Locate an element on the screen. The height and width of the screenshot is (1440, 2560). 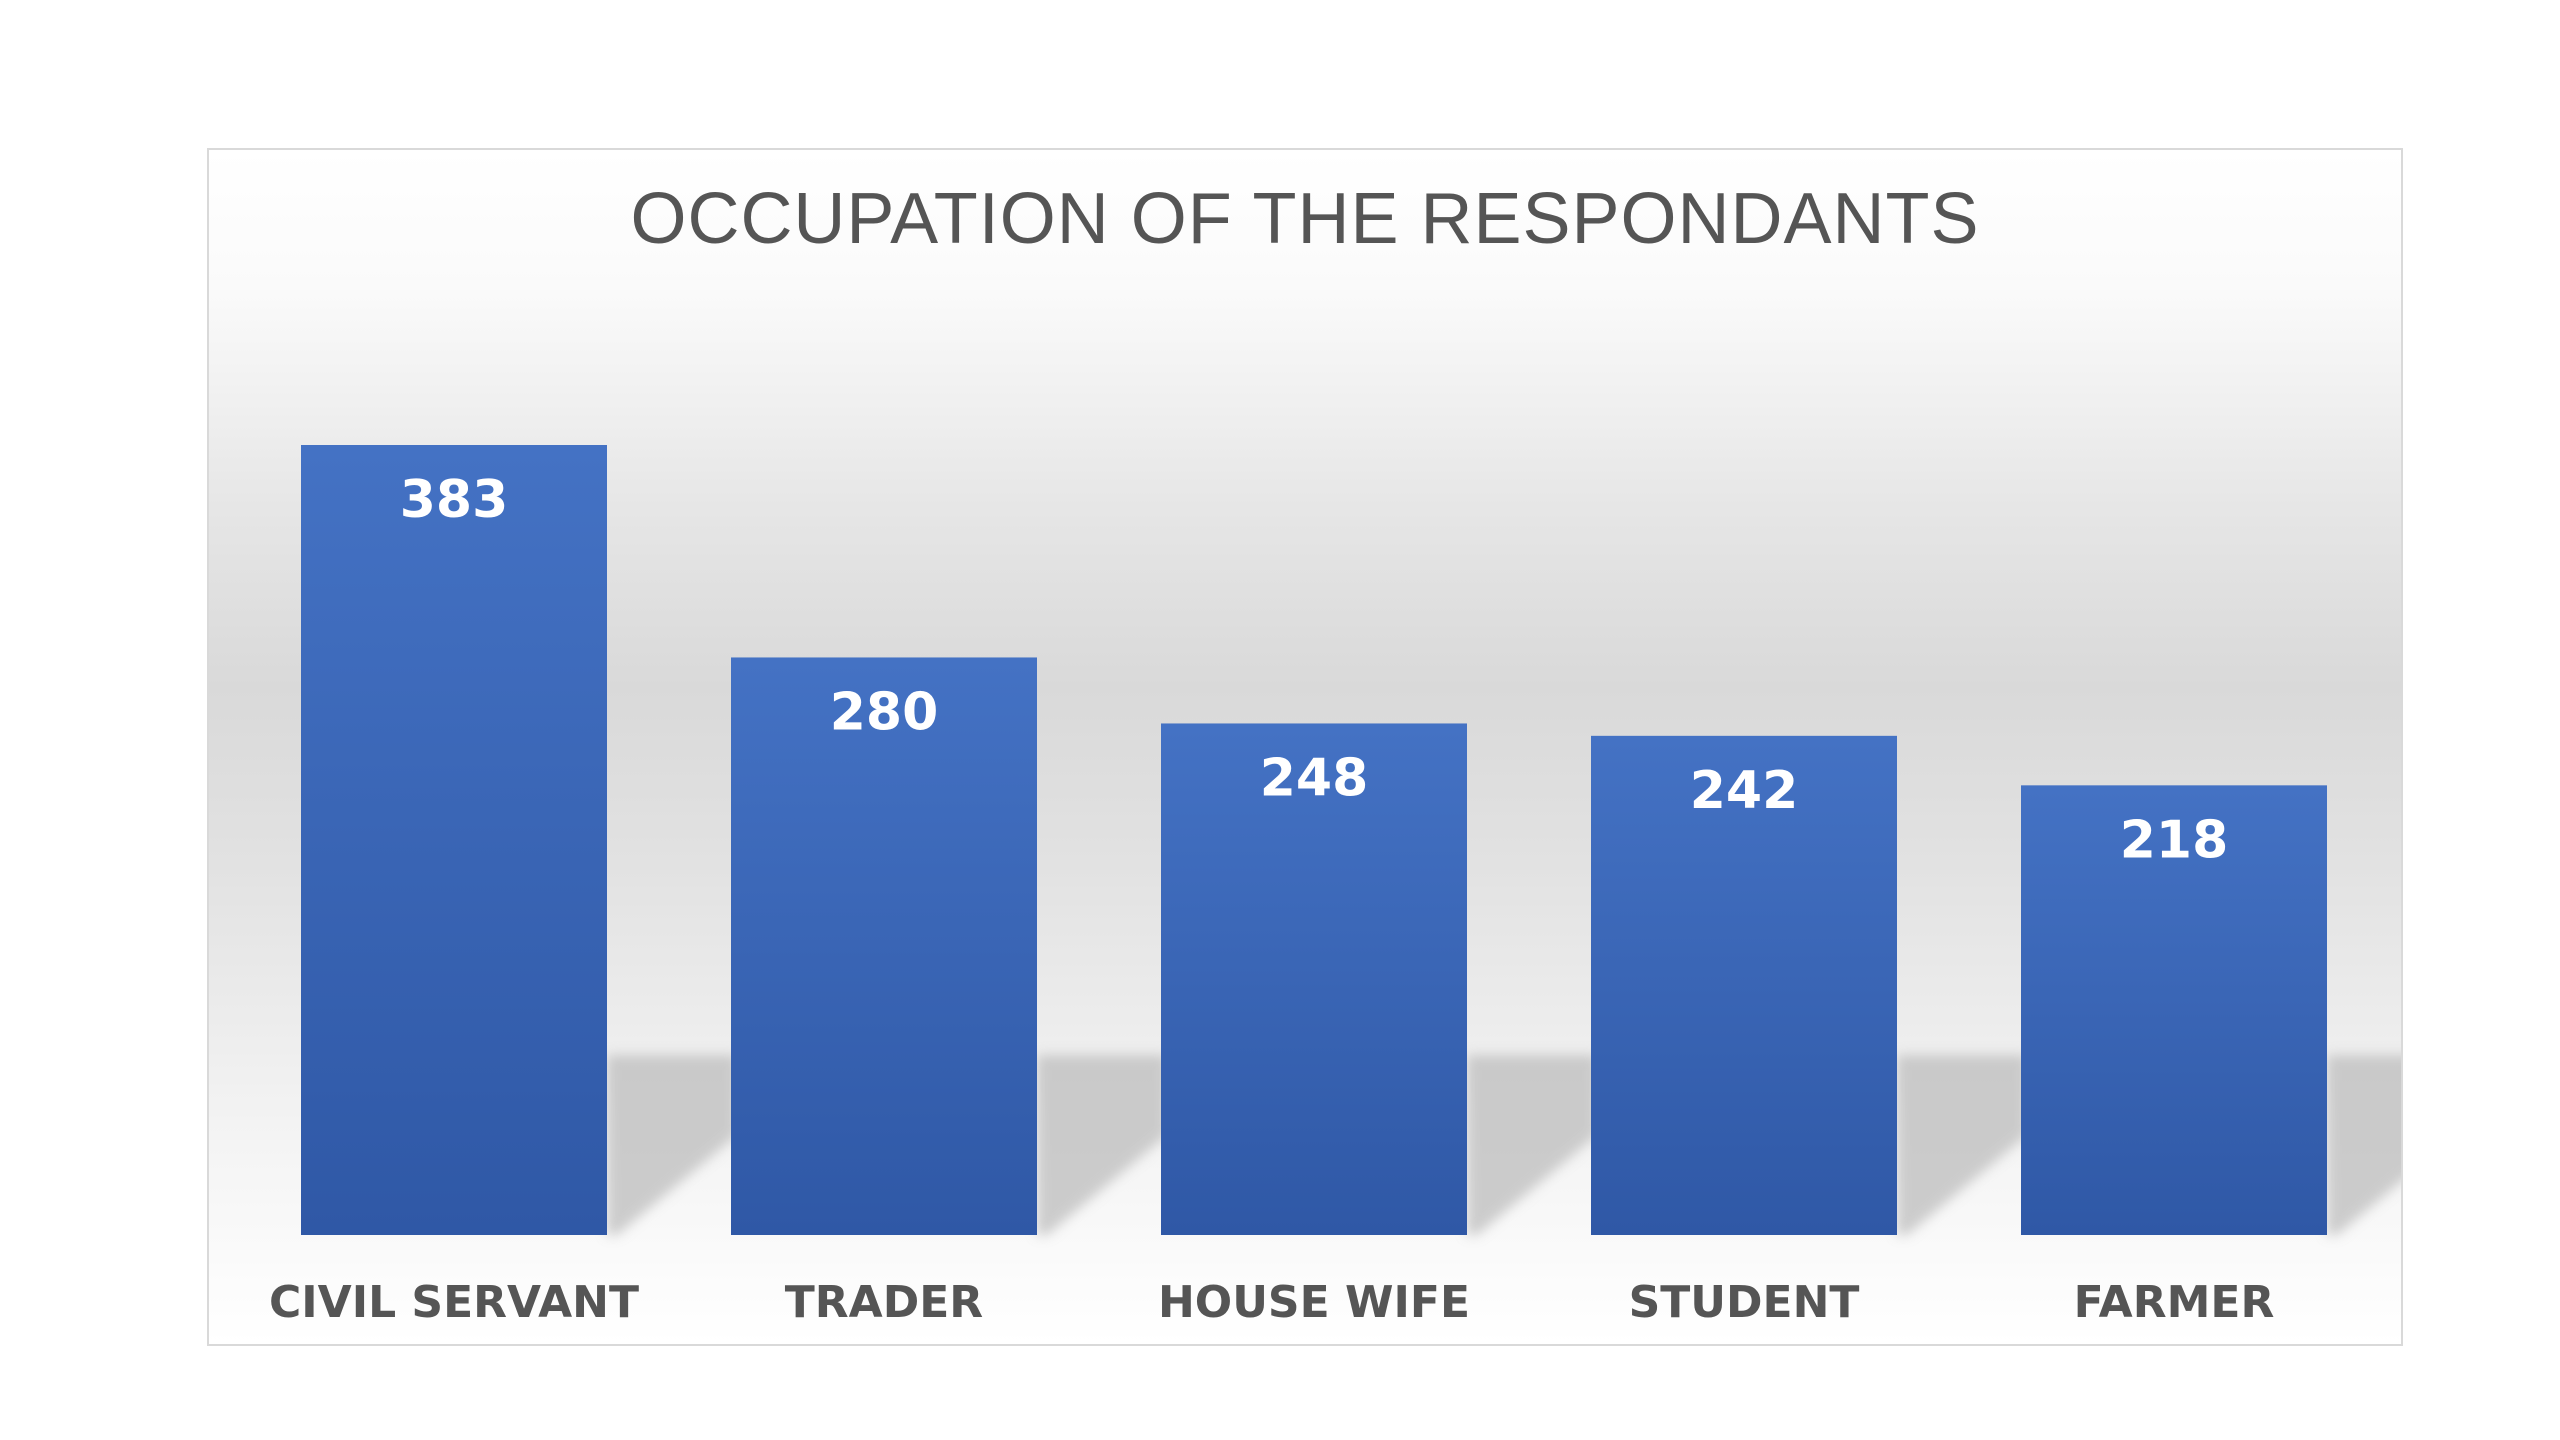
bar-trader is located at coordinates (884, 946).